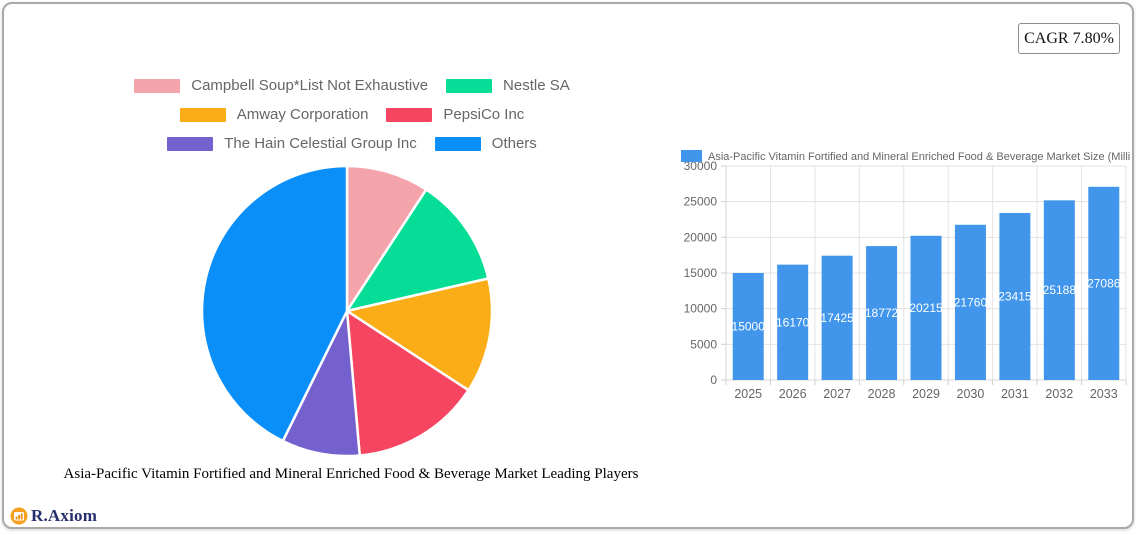 The image size is (1140, 535). Describe the element at coordinates (837, 394) in the screenshot. I see `x-tick-label: 2027` at that location.